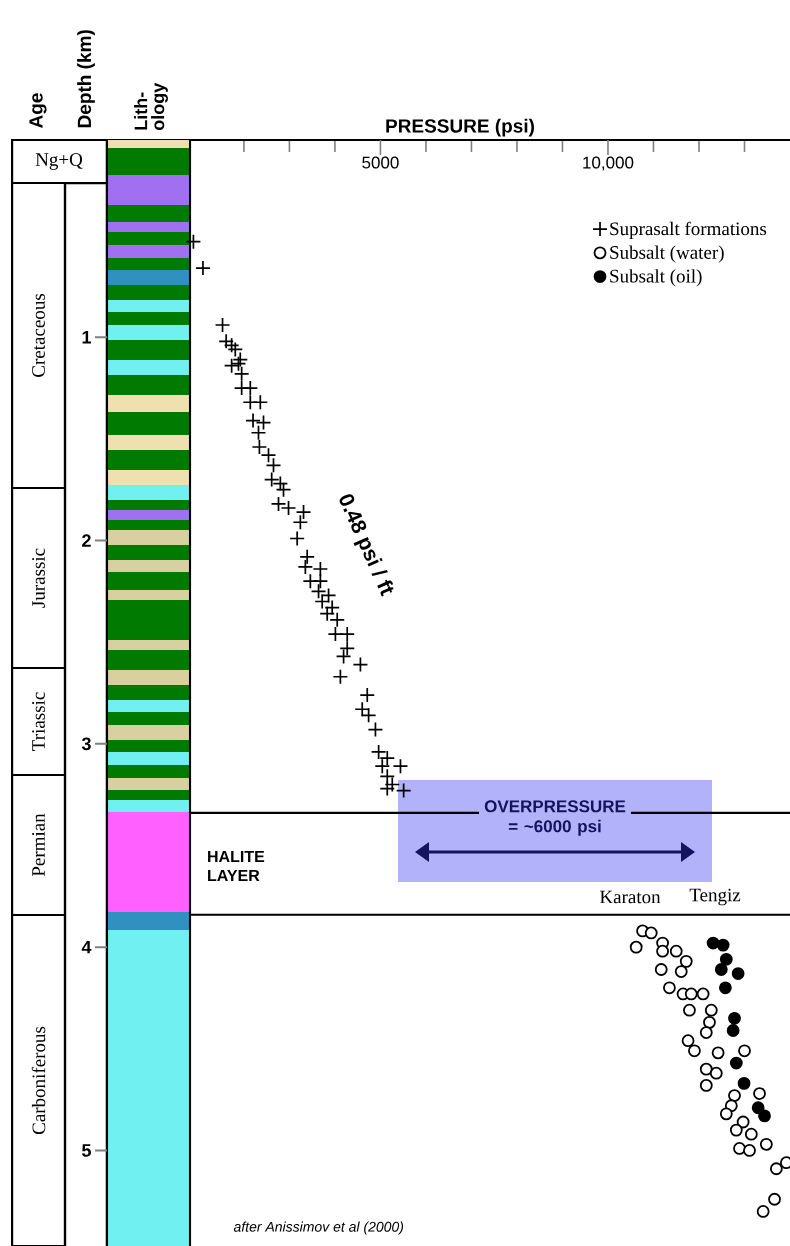 The width and height of the screenshot is (790, 1246). Describe the element at coordinates (38, 1080) in the screenshot. I see `text: Carboniferous` at that location.